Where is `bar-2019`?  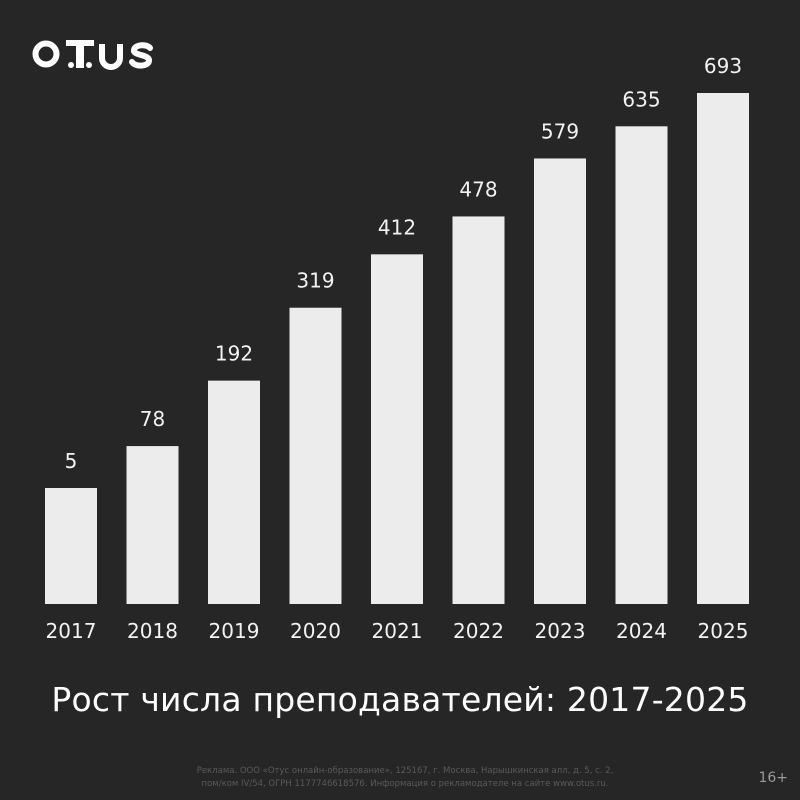
bar-2019 is located at coordinates (234, 492).